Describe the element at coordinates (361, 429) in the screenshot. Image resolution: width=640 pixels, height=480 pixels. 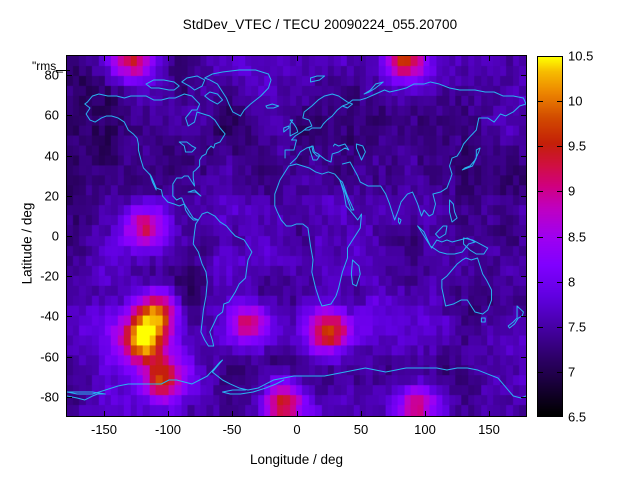
I see `x-axis-tick-label: 50` at that location.